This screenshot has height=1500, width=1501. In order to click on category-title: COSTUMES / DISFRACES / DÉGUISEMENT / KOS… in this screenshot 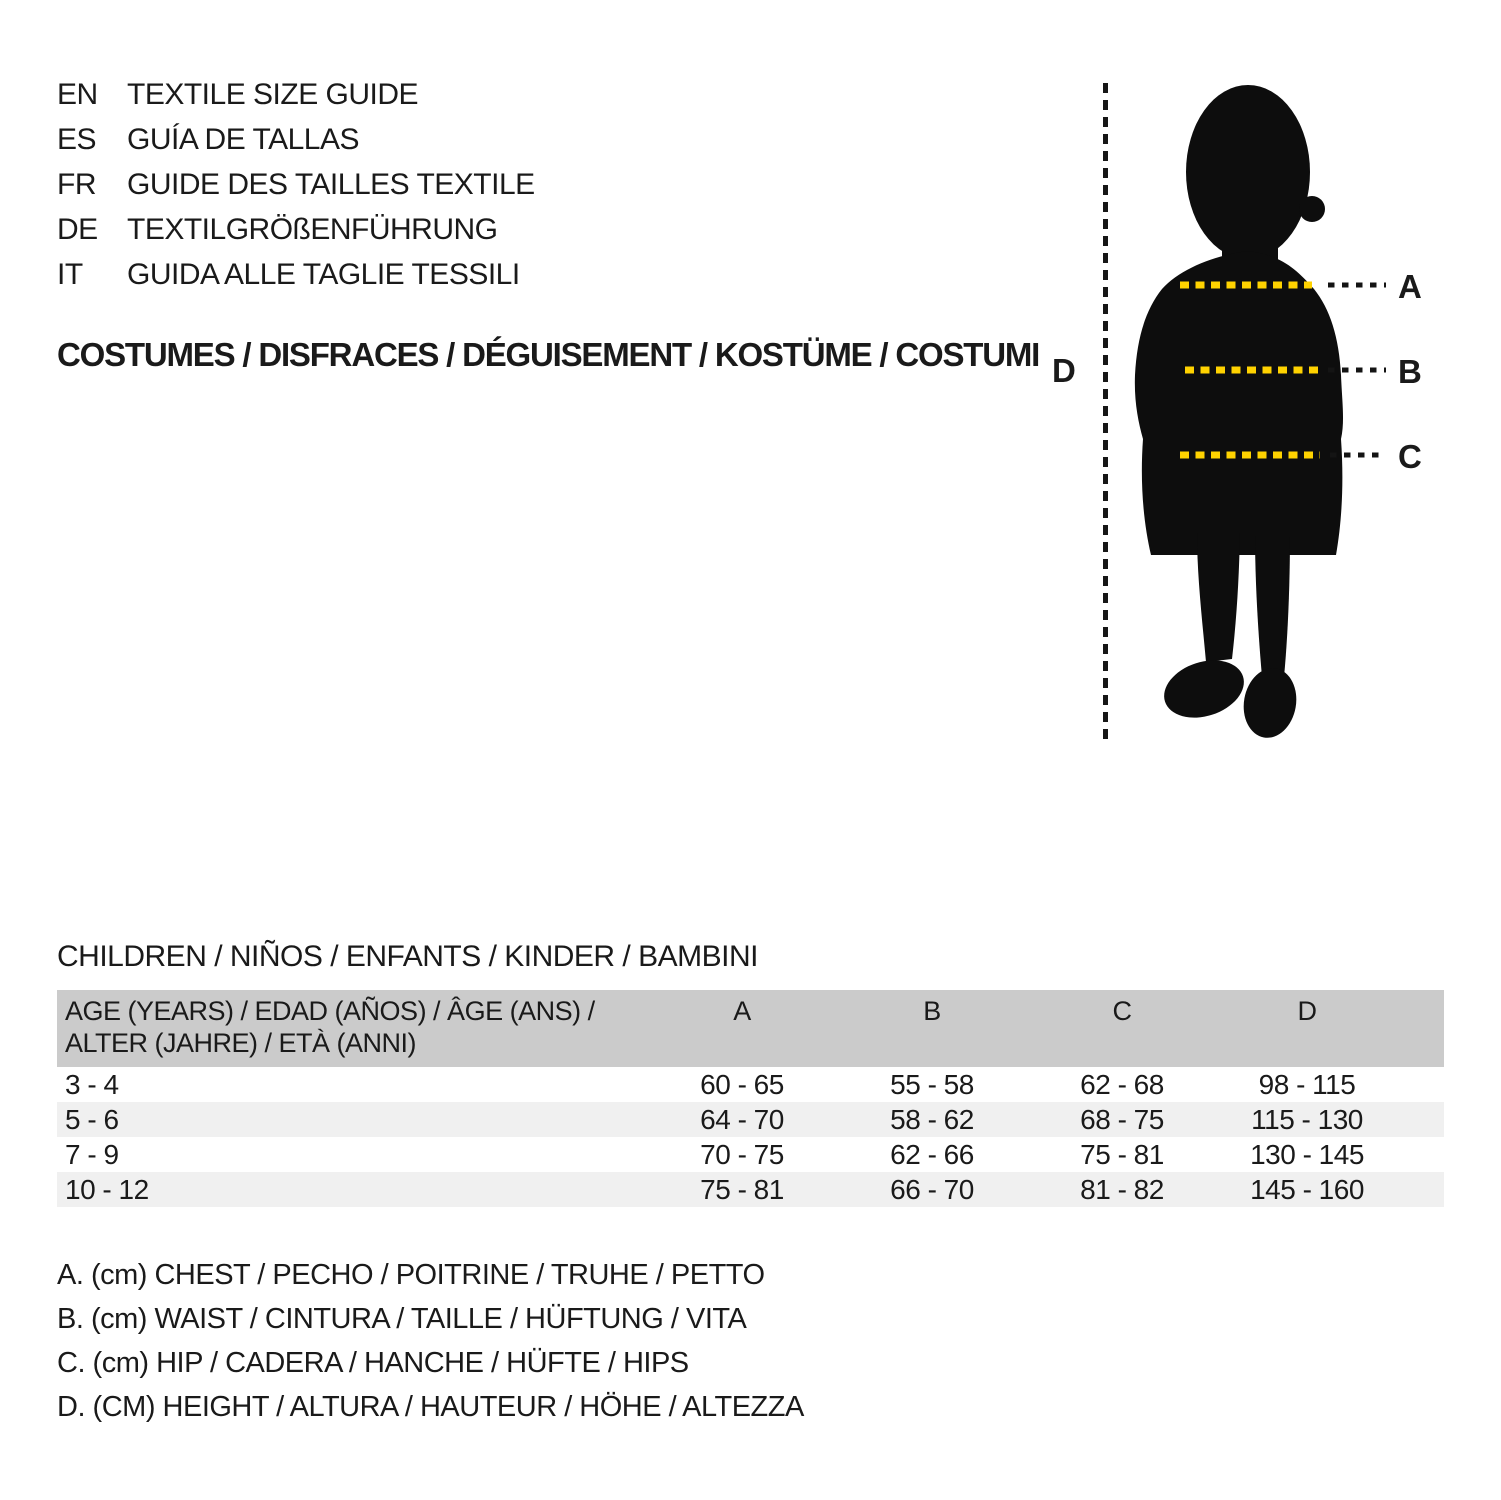, I will do `click(548, 354)`.